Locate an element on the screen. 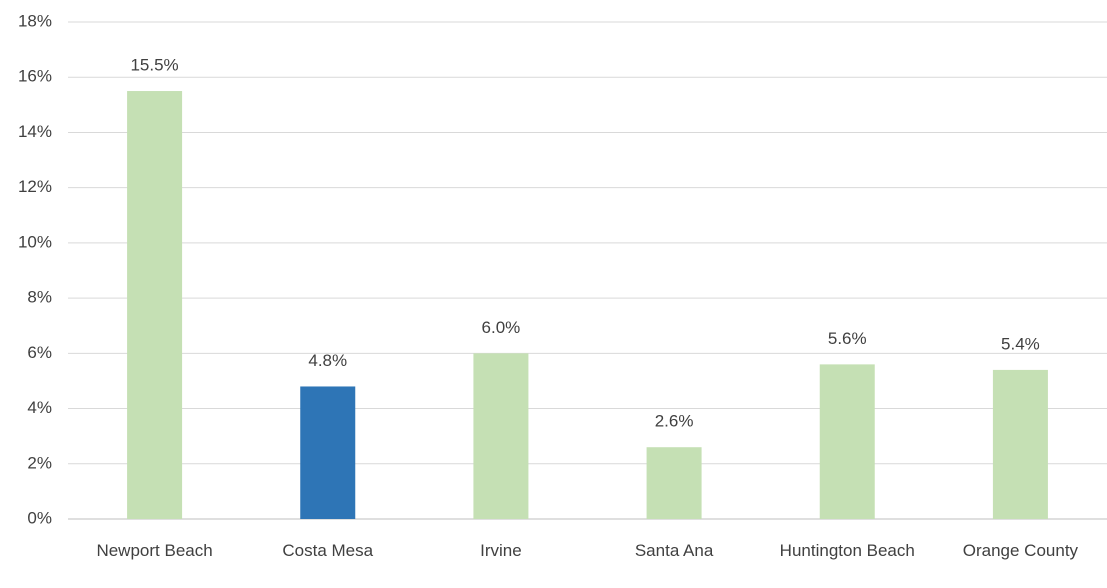 The image size is (1107, 588). y-tick-label: 16% is located at coordinates (35, 76).